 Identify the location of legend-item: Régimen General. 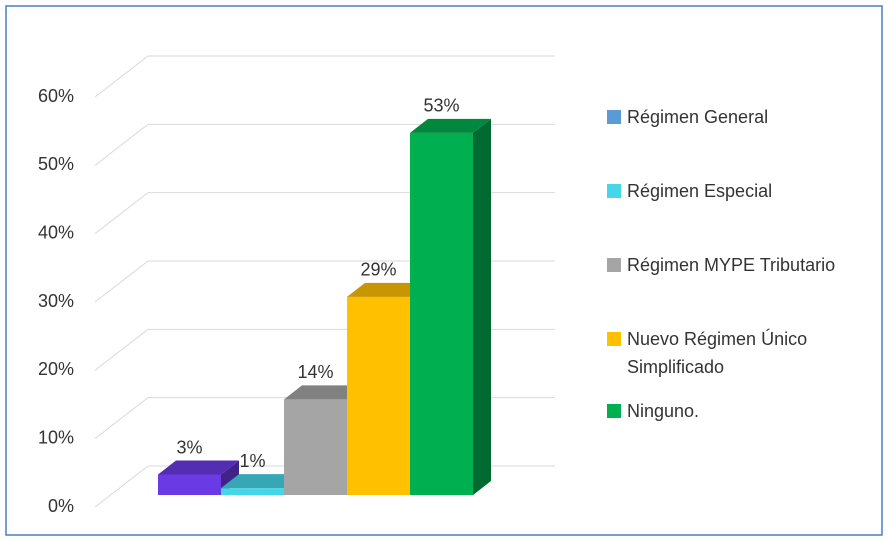
(737, 117).